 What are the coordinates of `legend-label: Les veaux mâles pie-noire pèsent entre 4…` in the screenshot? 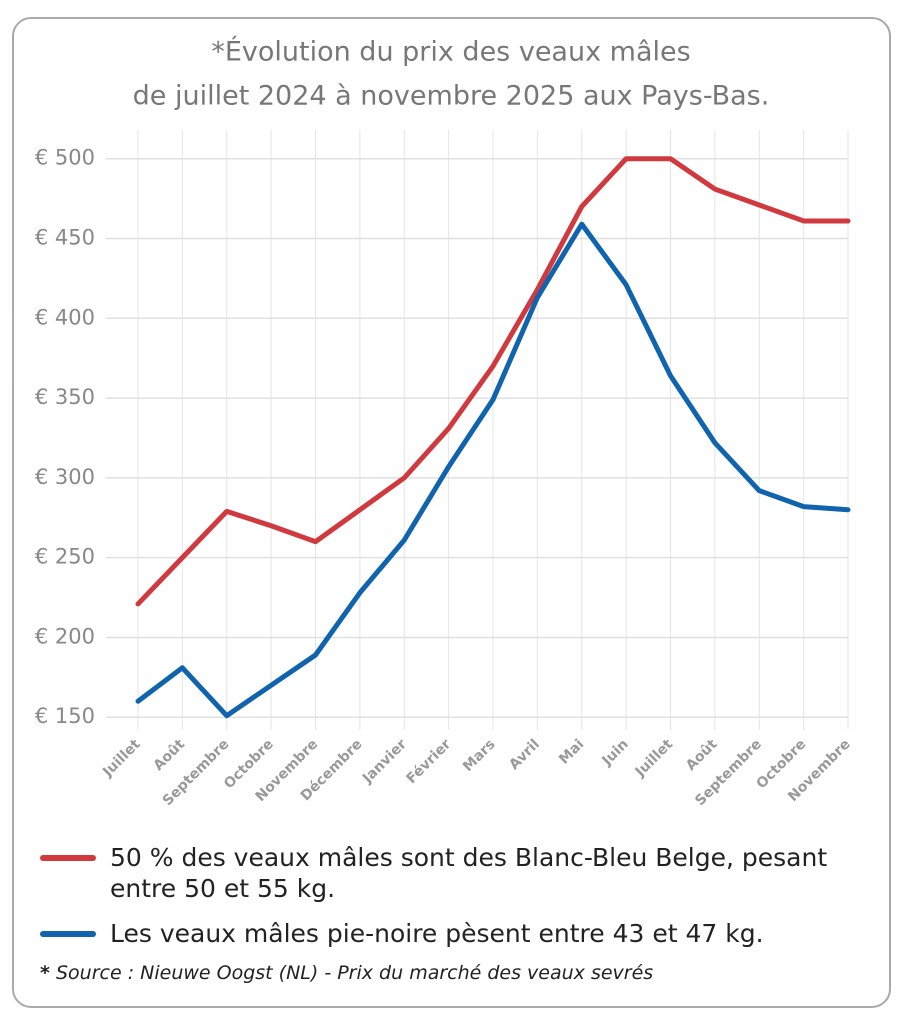 It's located at (437, 933).